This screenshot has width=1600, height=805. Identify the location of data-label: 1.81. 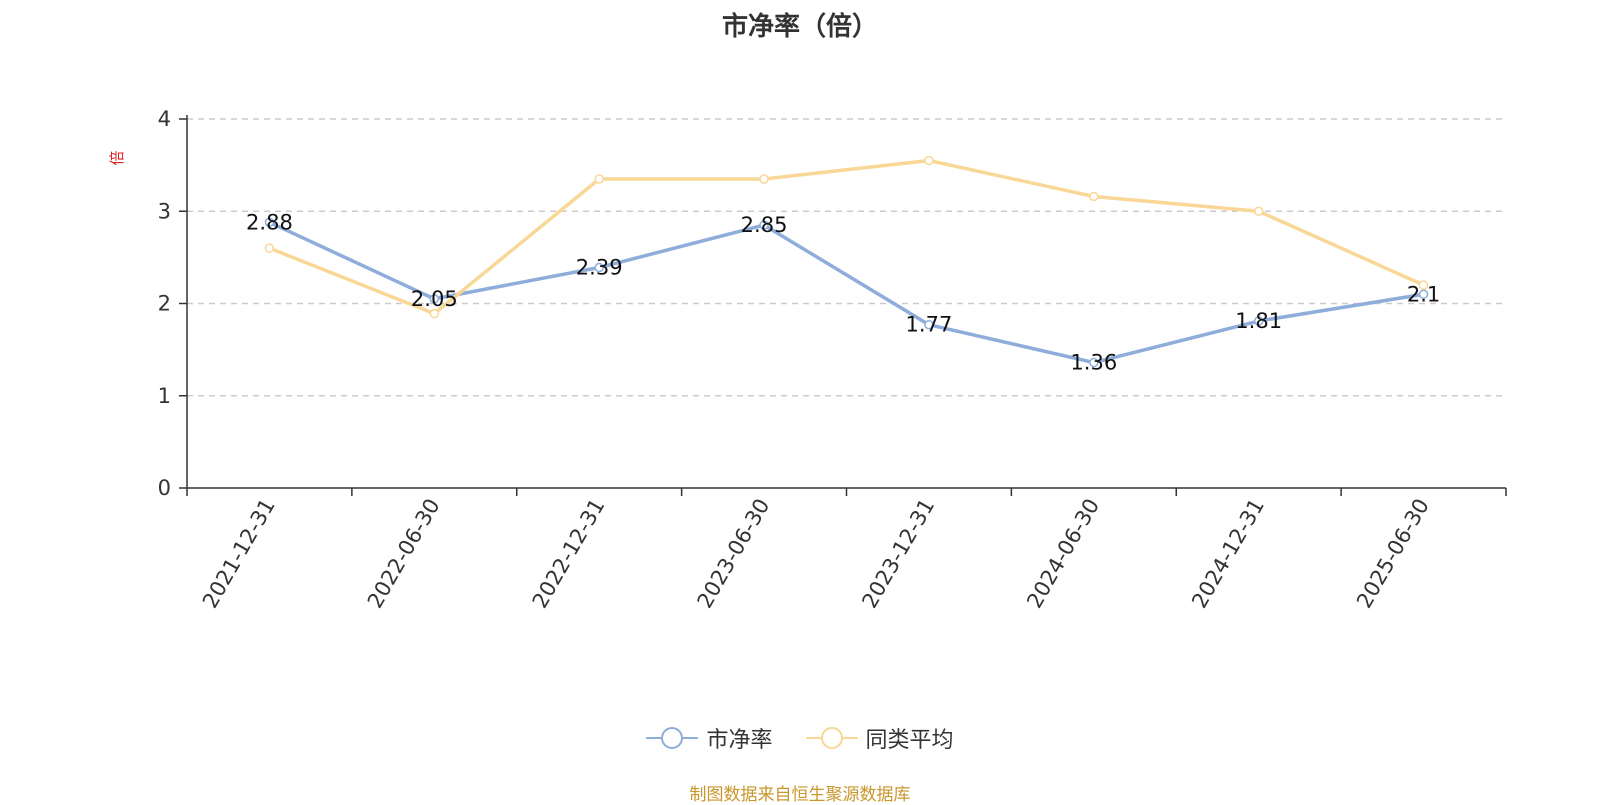
(1258, 321).